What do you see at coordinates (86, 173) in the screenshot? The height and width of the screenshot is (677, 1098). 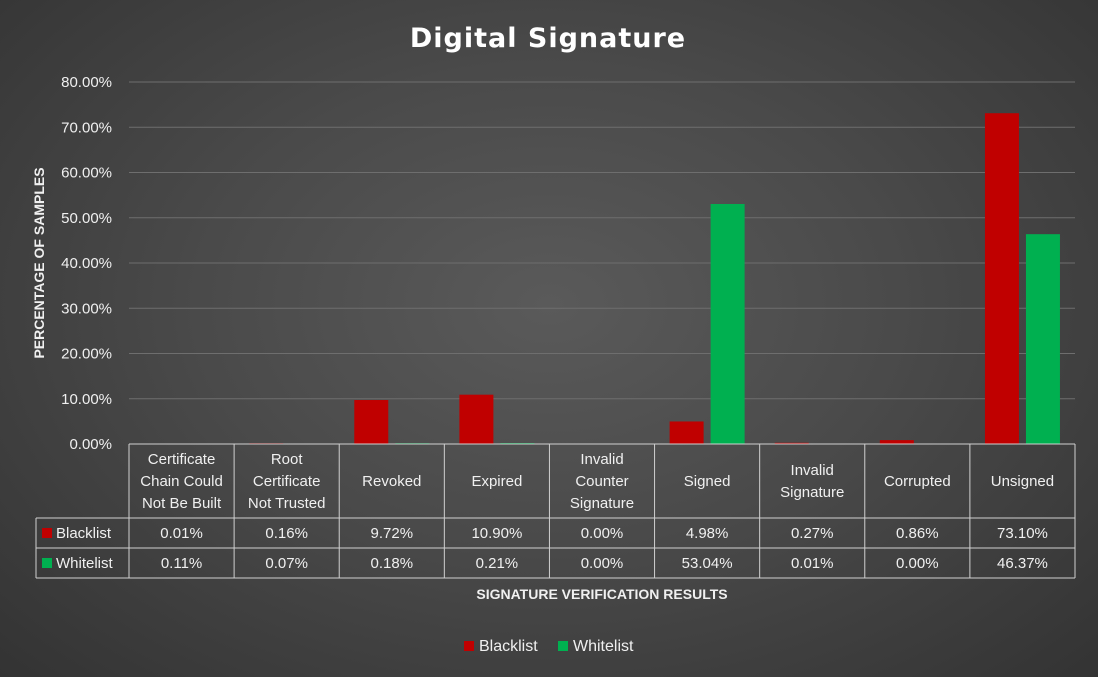 I see `y-tick-label: 60.00%` at bounding box center [86, 173].